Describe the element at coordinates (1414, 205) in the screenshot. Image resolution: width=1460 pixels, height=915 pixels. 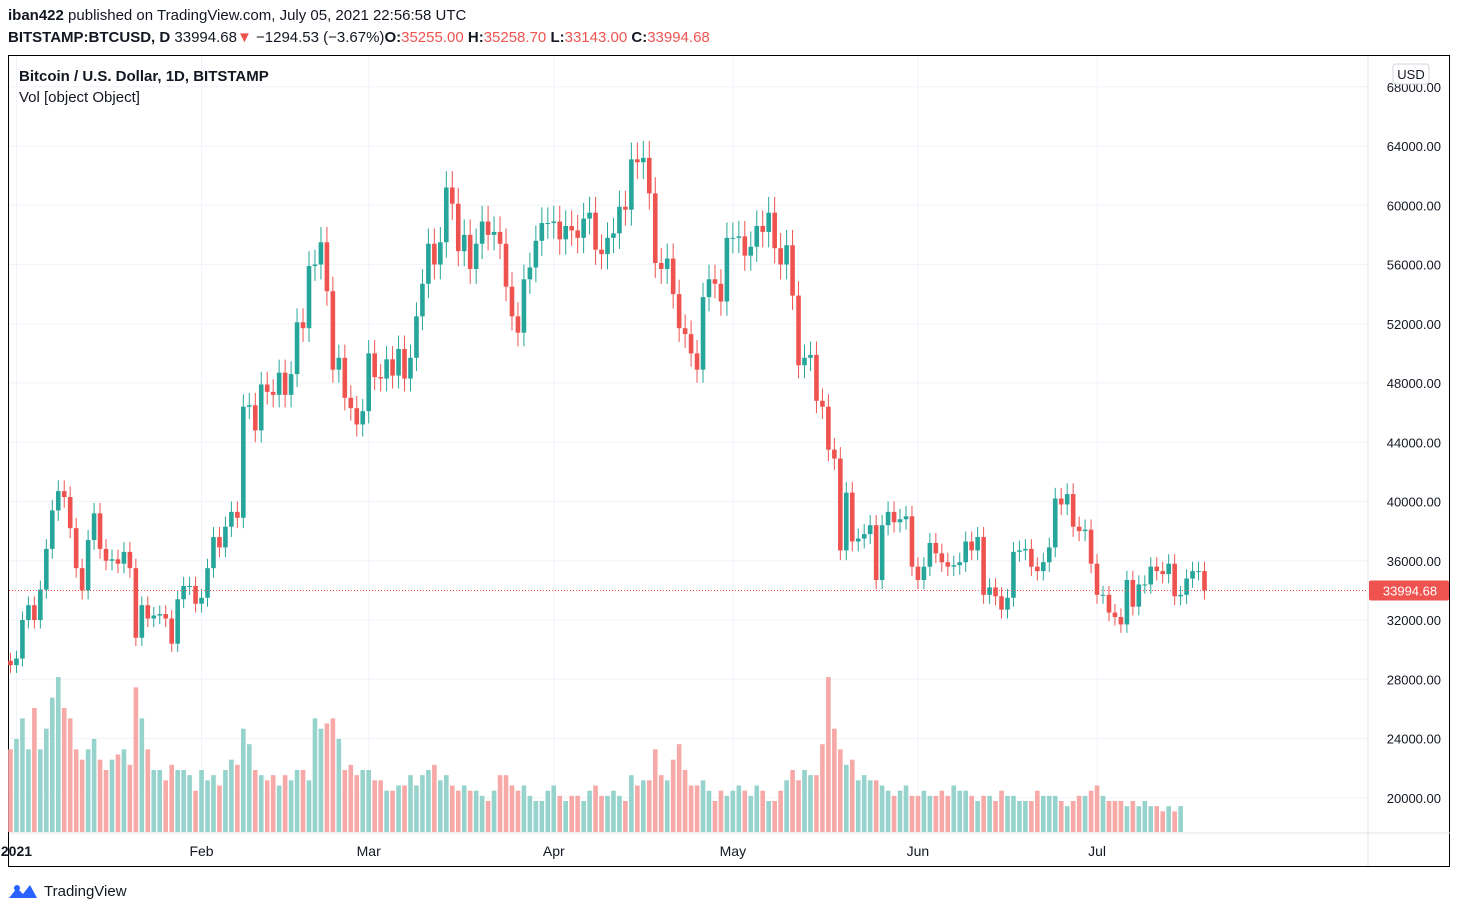
I see `y-tick-label: 60000.00` at that location.